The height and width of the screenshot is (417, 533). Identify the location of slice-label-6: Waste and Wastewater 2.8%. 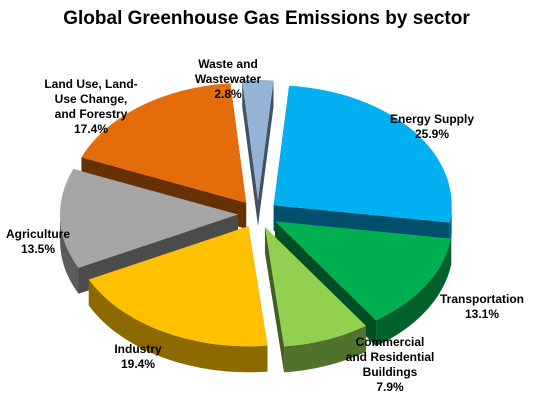
(228, 79).